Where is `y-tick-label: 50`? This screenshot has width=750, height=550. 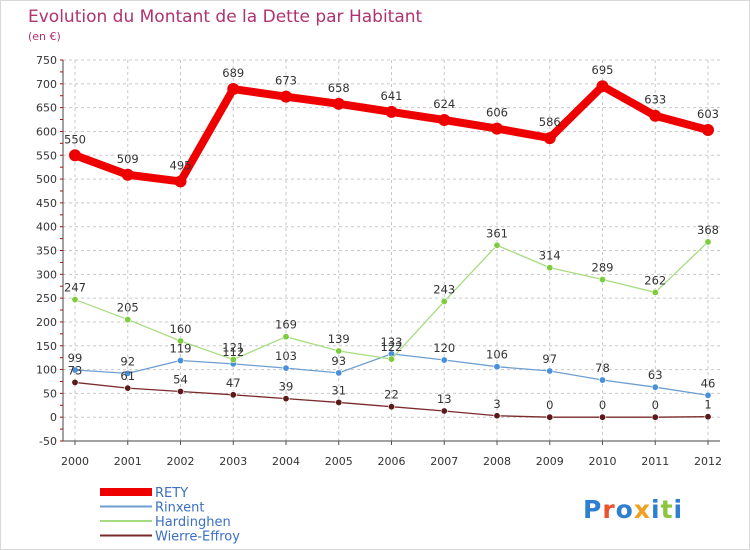
y-tick-label: 50 is located at coordinates (50, 393).